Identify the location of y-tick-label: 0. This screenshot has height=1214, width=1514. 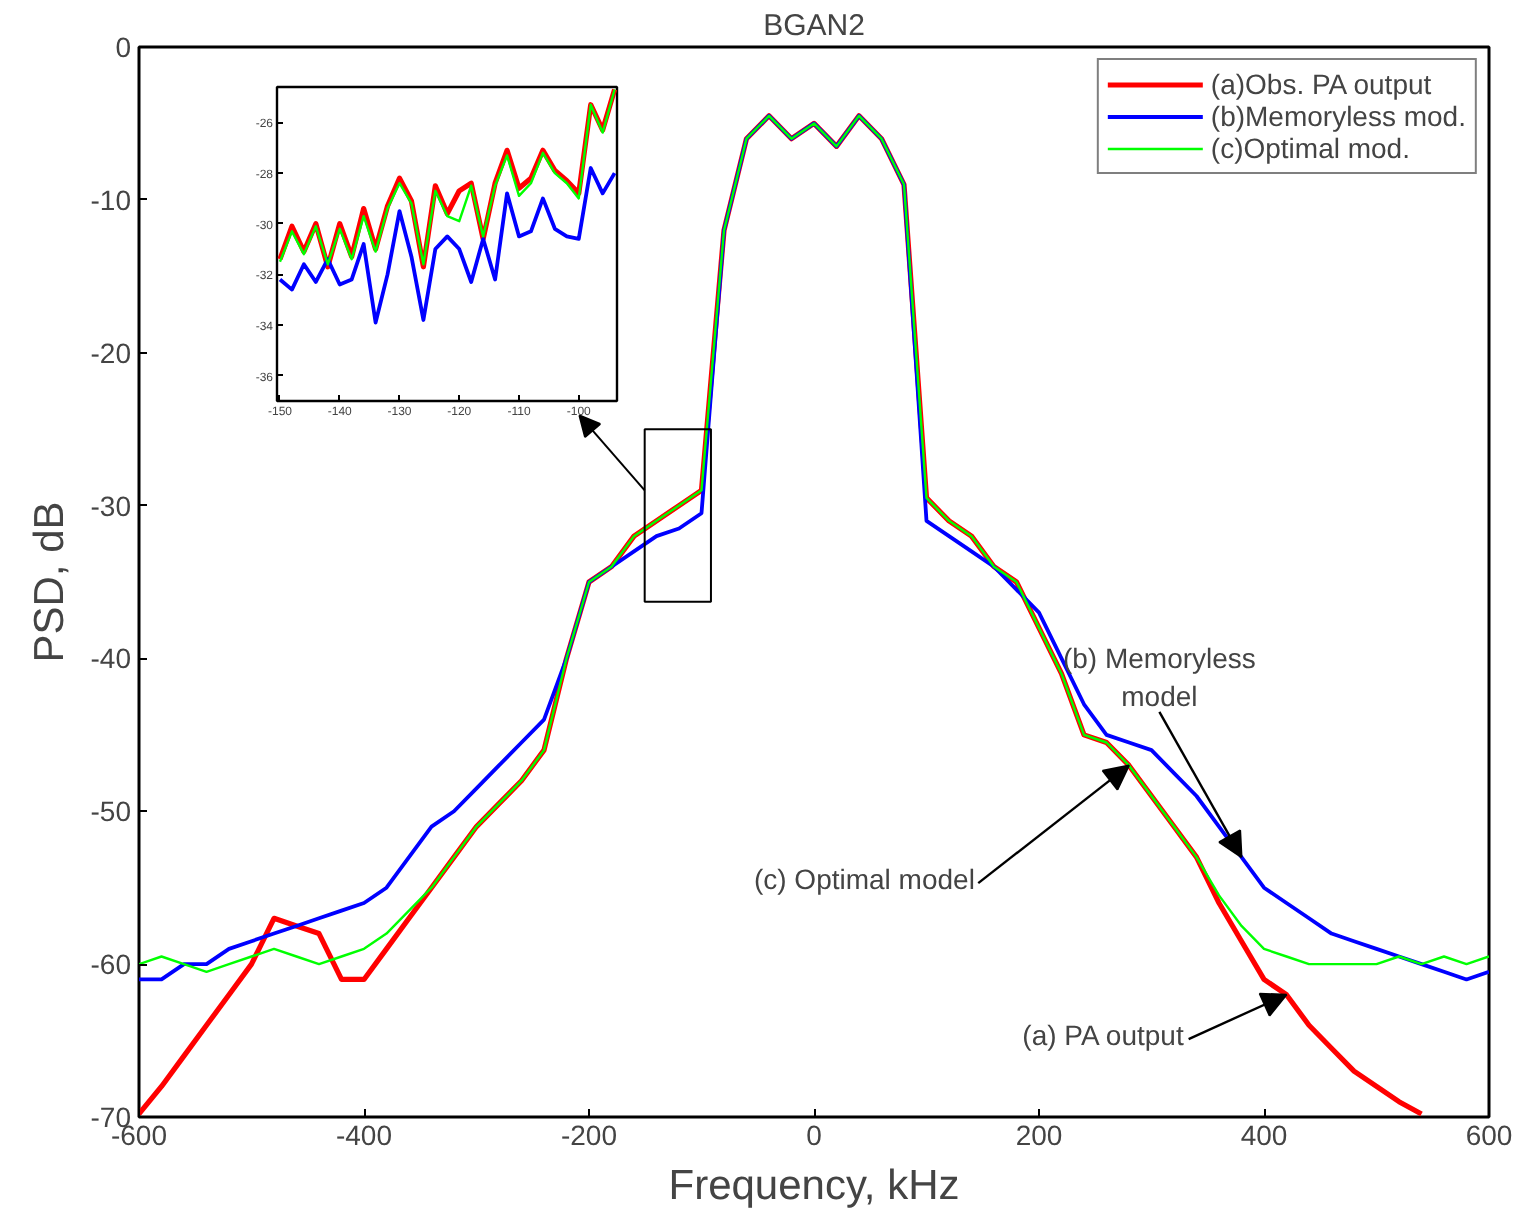
(123, 47).